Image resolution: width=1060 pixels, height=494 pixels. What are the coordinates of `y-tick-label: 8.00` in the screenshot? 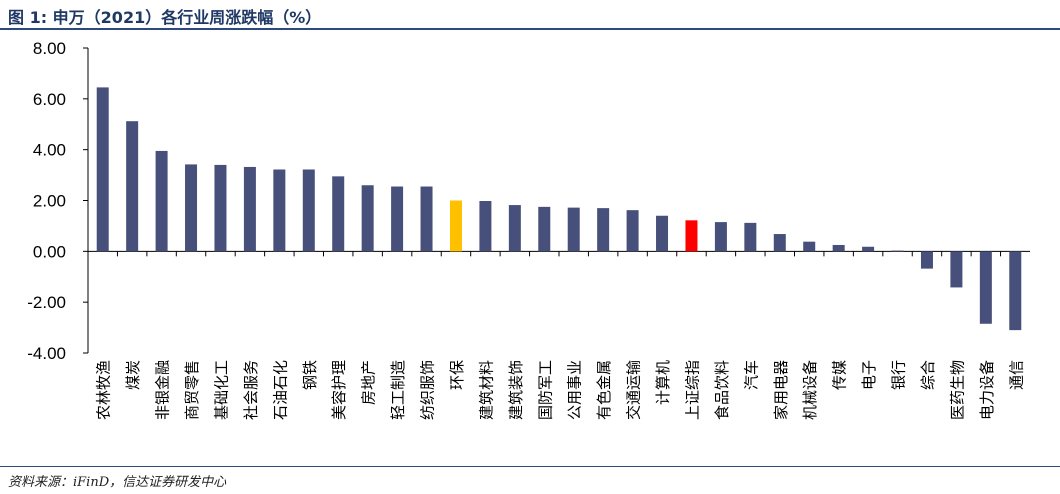 It's located at (49, 48).